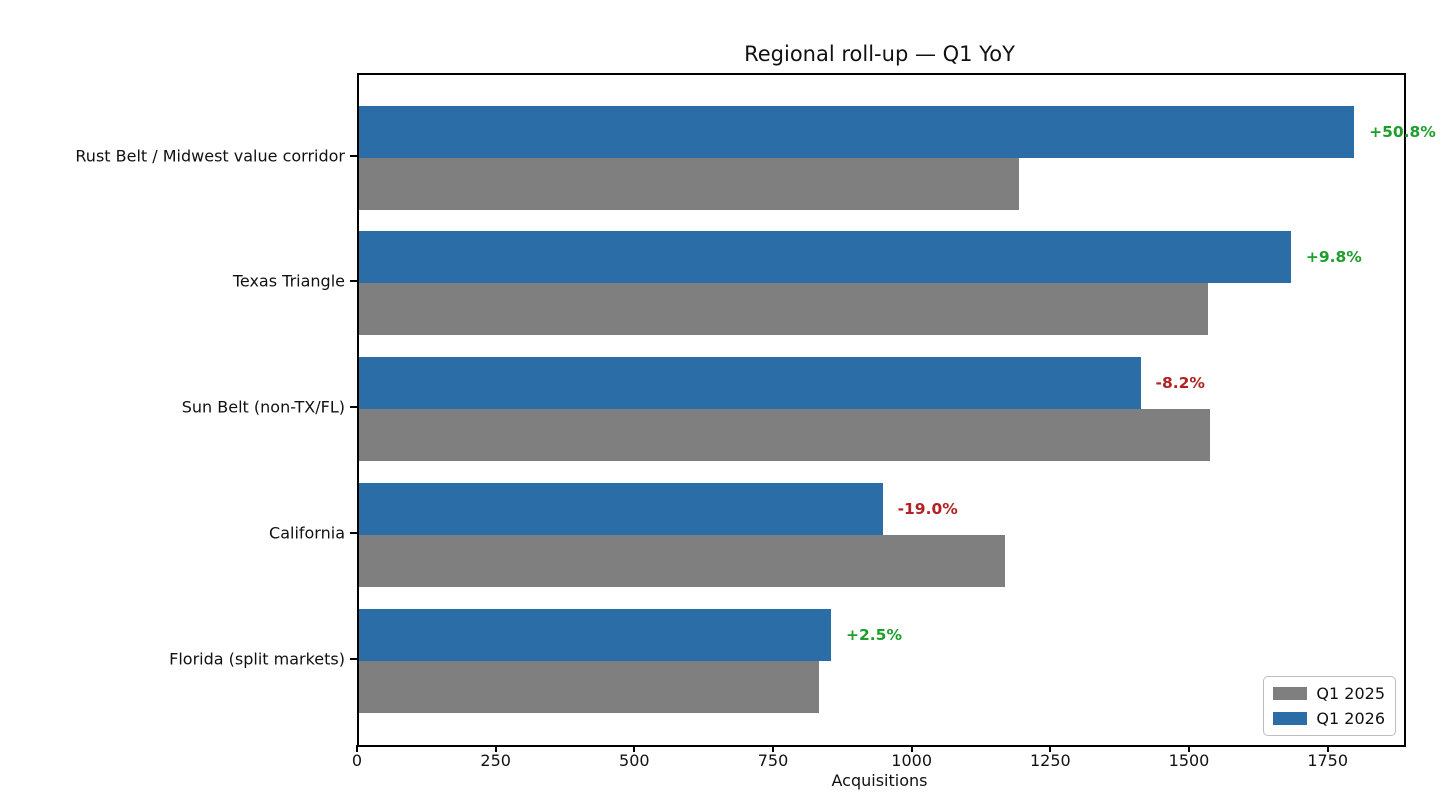 Image resolution: width=1456 pixels, height=810 pixels. What do you see at coordinates (1329, 706) in the screenshot?
I see `legend: Q1 2025 Q1 2026` at bounding box center [1329, 706].